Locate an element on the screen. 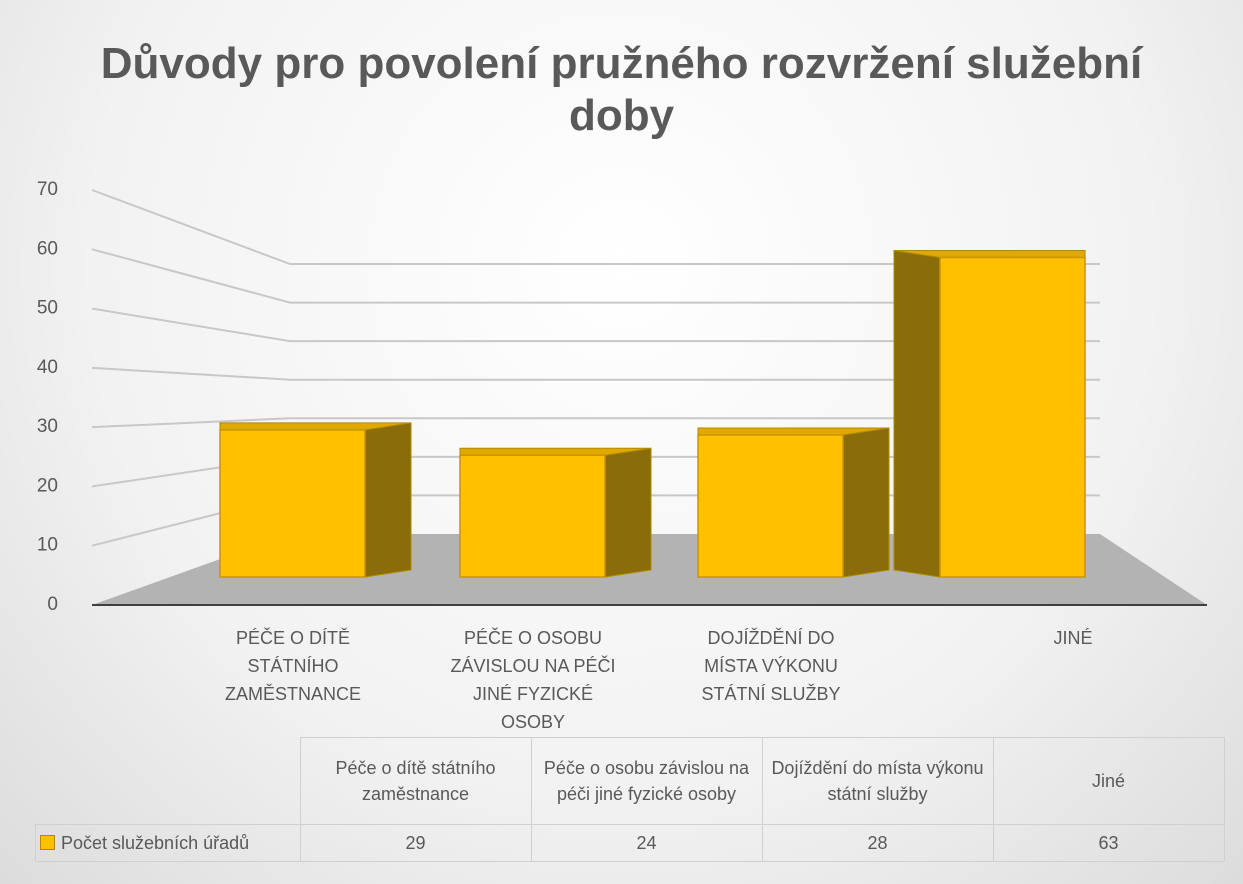 The width and height of the screenshot is (1243, 884). table-value: 24 is located at coordinates (646, 843).